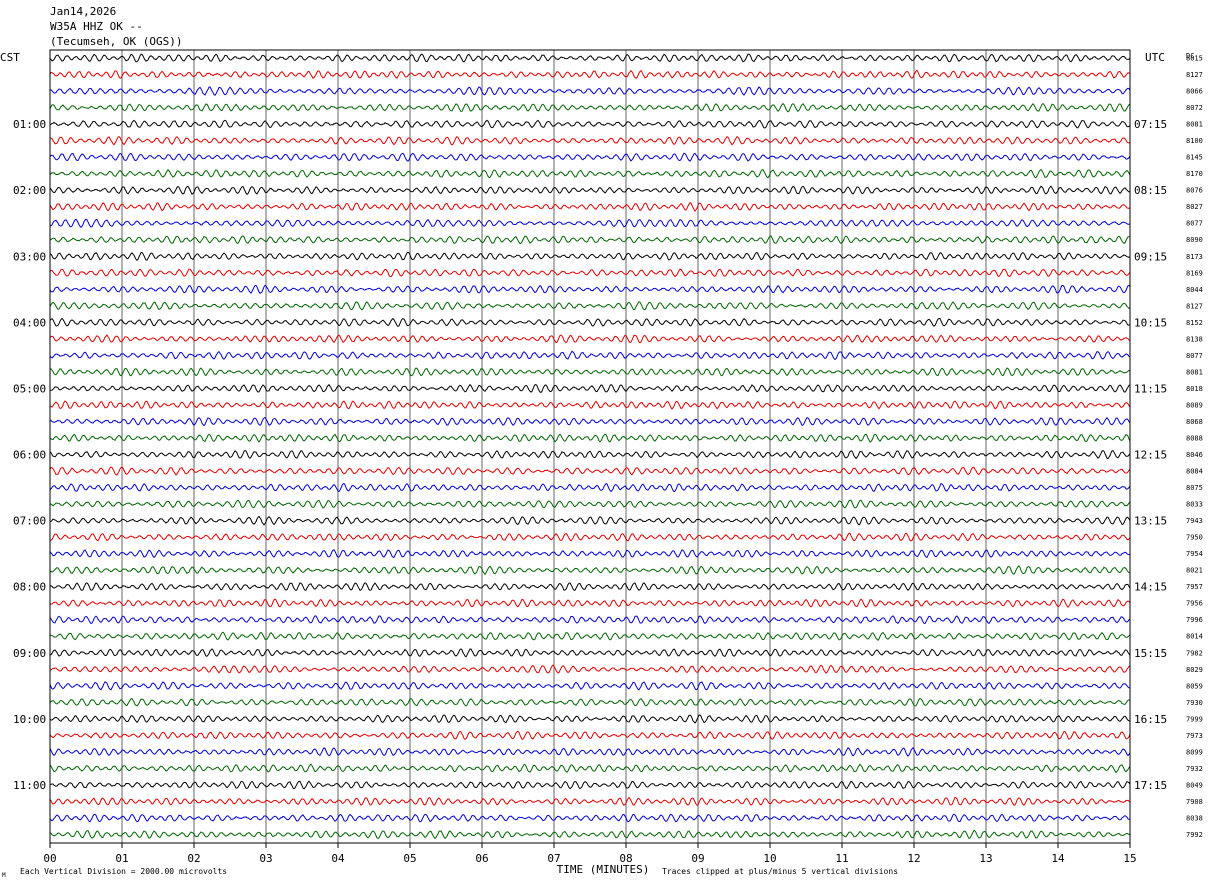 This screenshot has height=886, width=1210. I want to click on x-tick-label: 05, so click(409, 858).